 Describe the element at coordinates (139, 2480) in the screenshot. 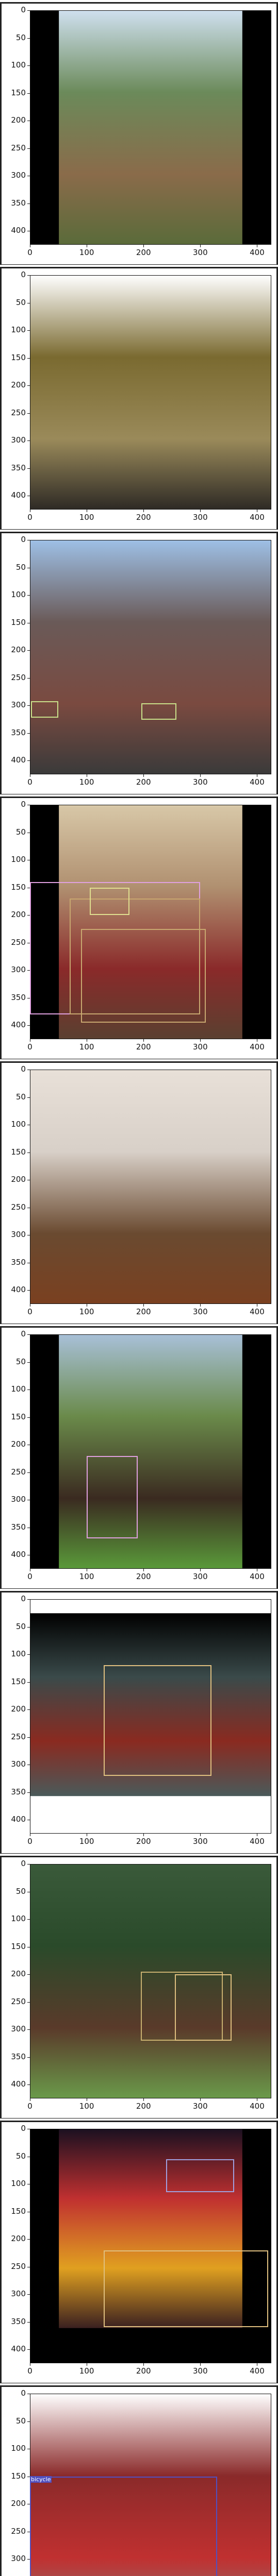

I see `panel-frame` at that location.